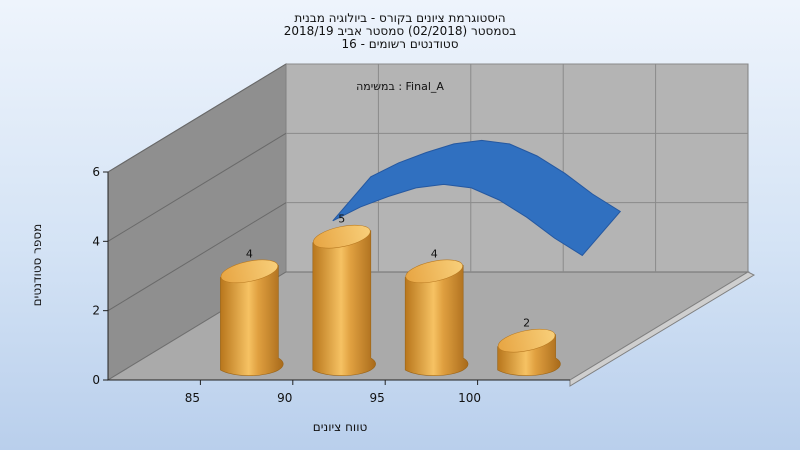 This screenshot has width=800, height=450. I want to click on y-tick-label: 2, so click(96, 311).